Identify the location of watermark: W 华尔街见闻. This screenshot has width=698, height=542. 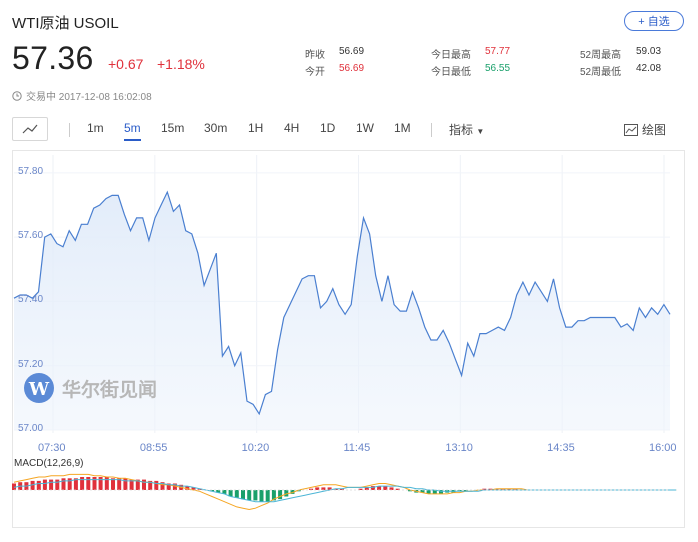
(90, 388).